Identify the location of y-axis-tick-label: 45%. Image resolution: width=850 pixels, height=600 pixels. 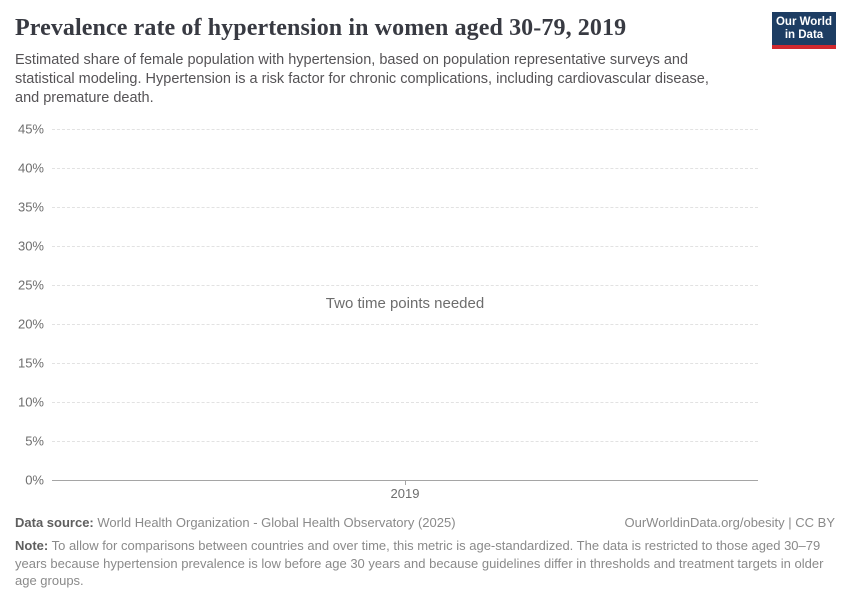
(30, 128).